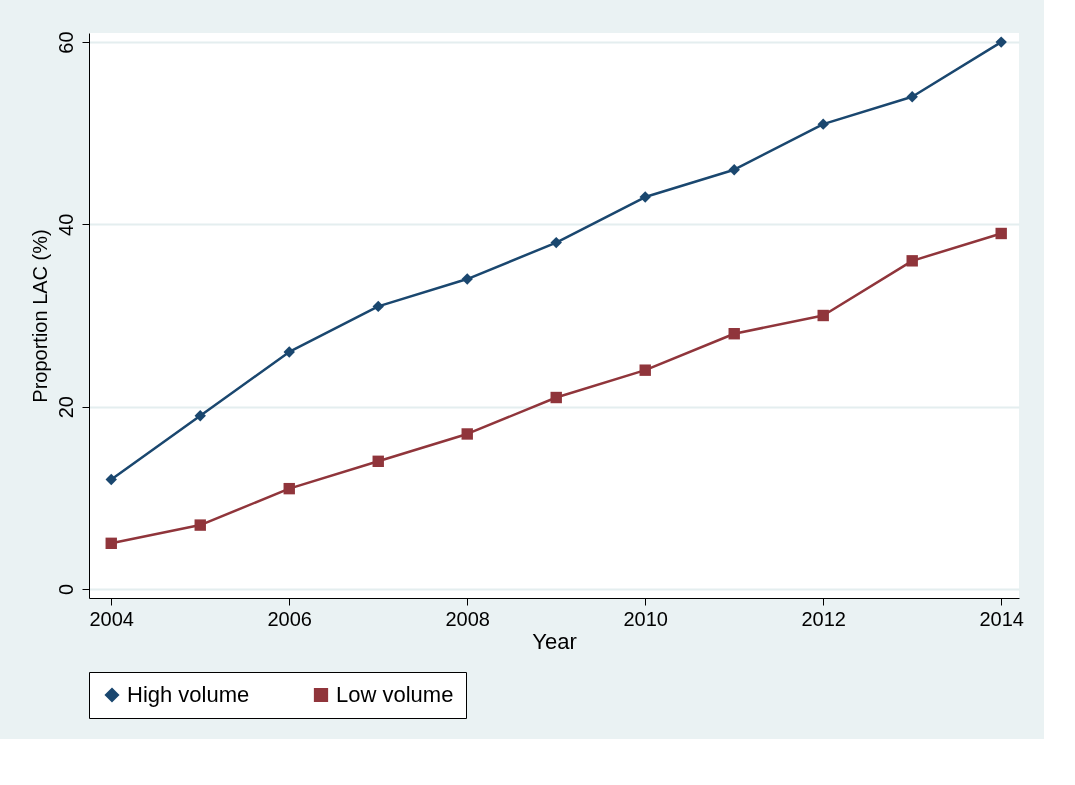 This screenshot has height=785, width=1075. I want to click on y-tick-label: 40, so click(65, 224).